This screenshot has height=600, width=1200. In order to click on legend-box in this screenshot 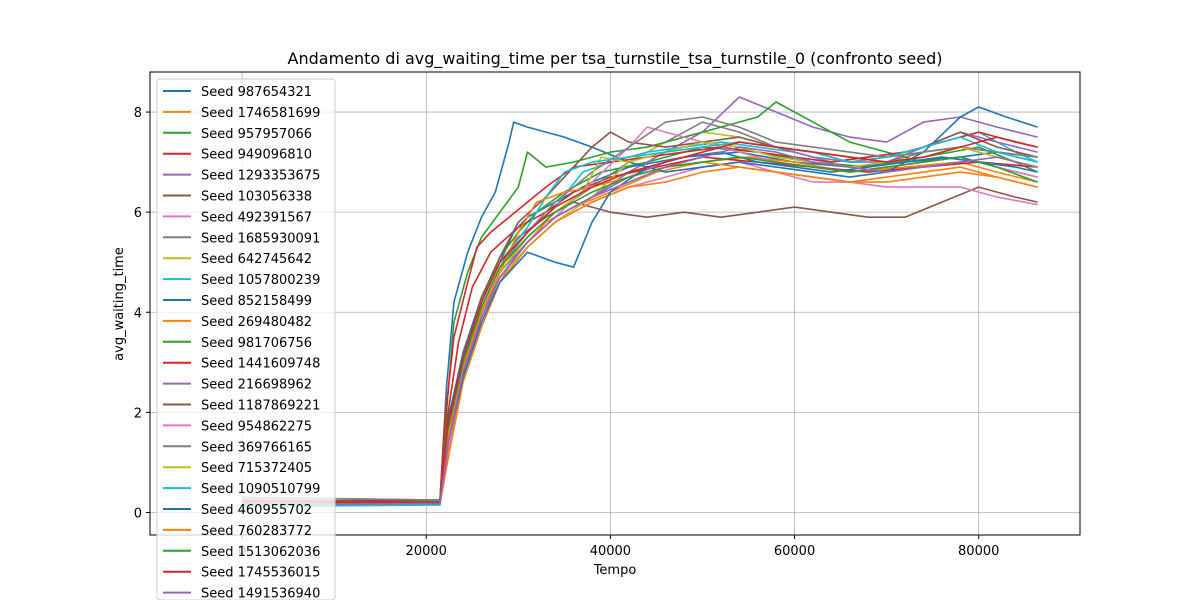, I will do `click(246, 339)`.